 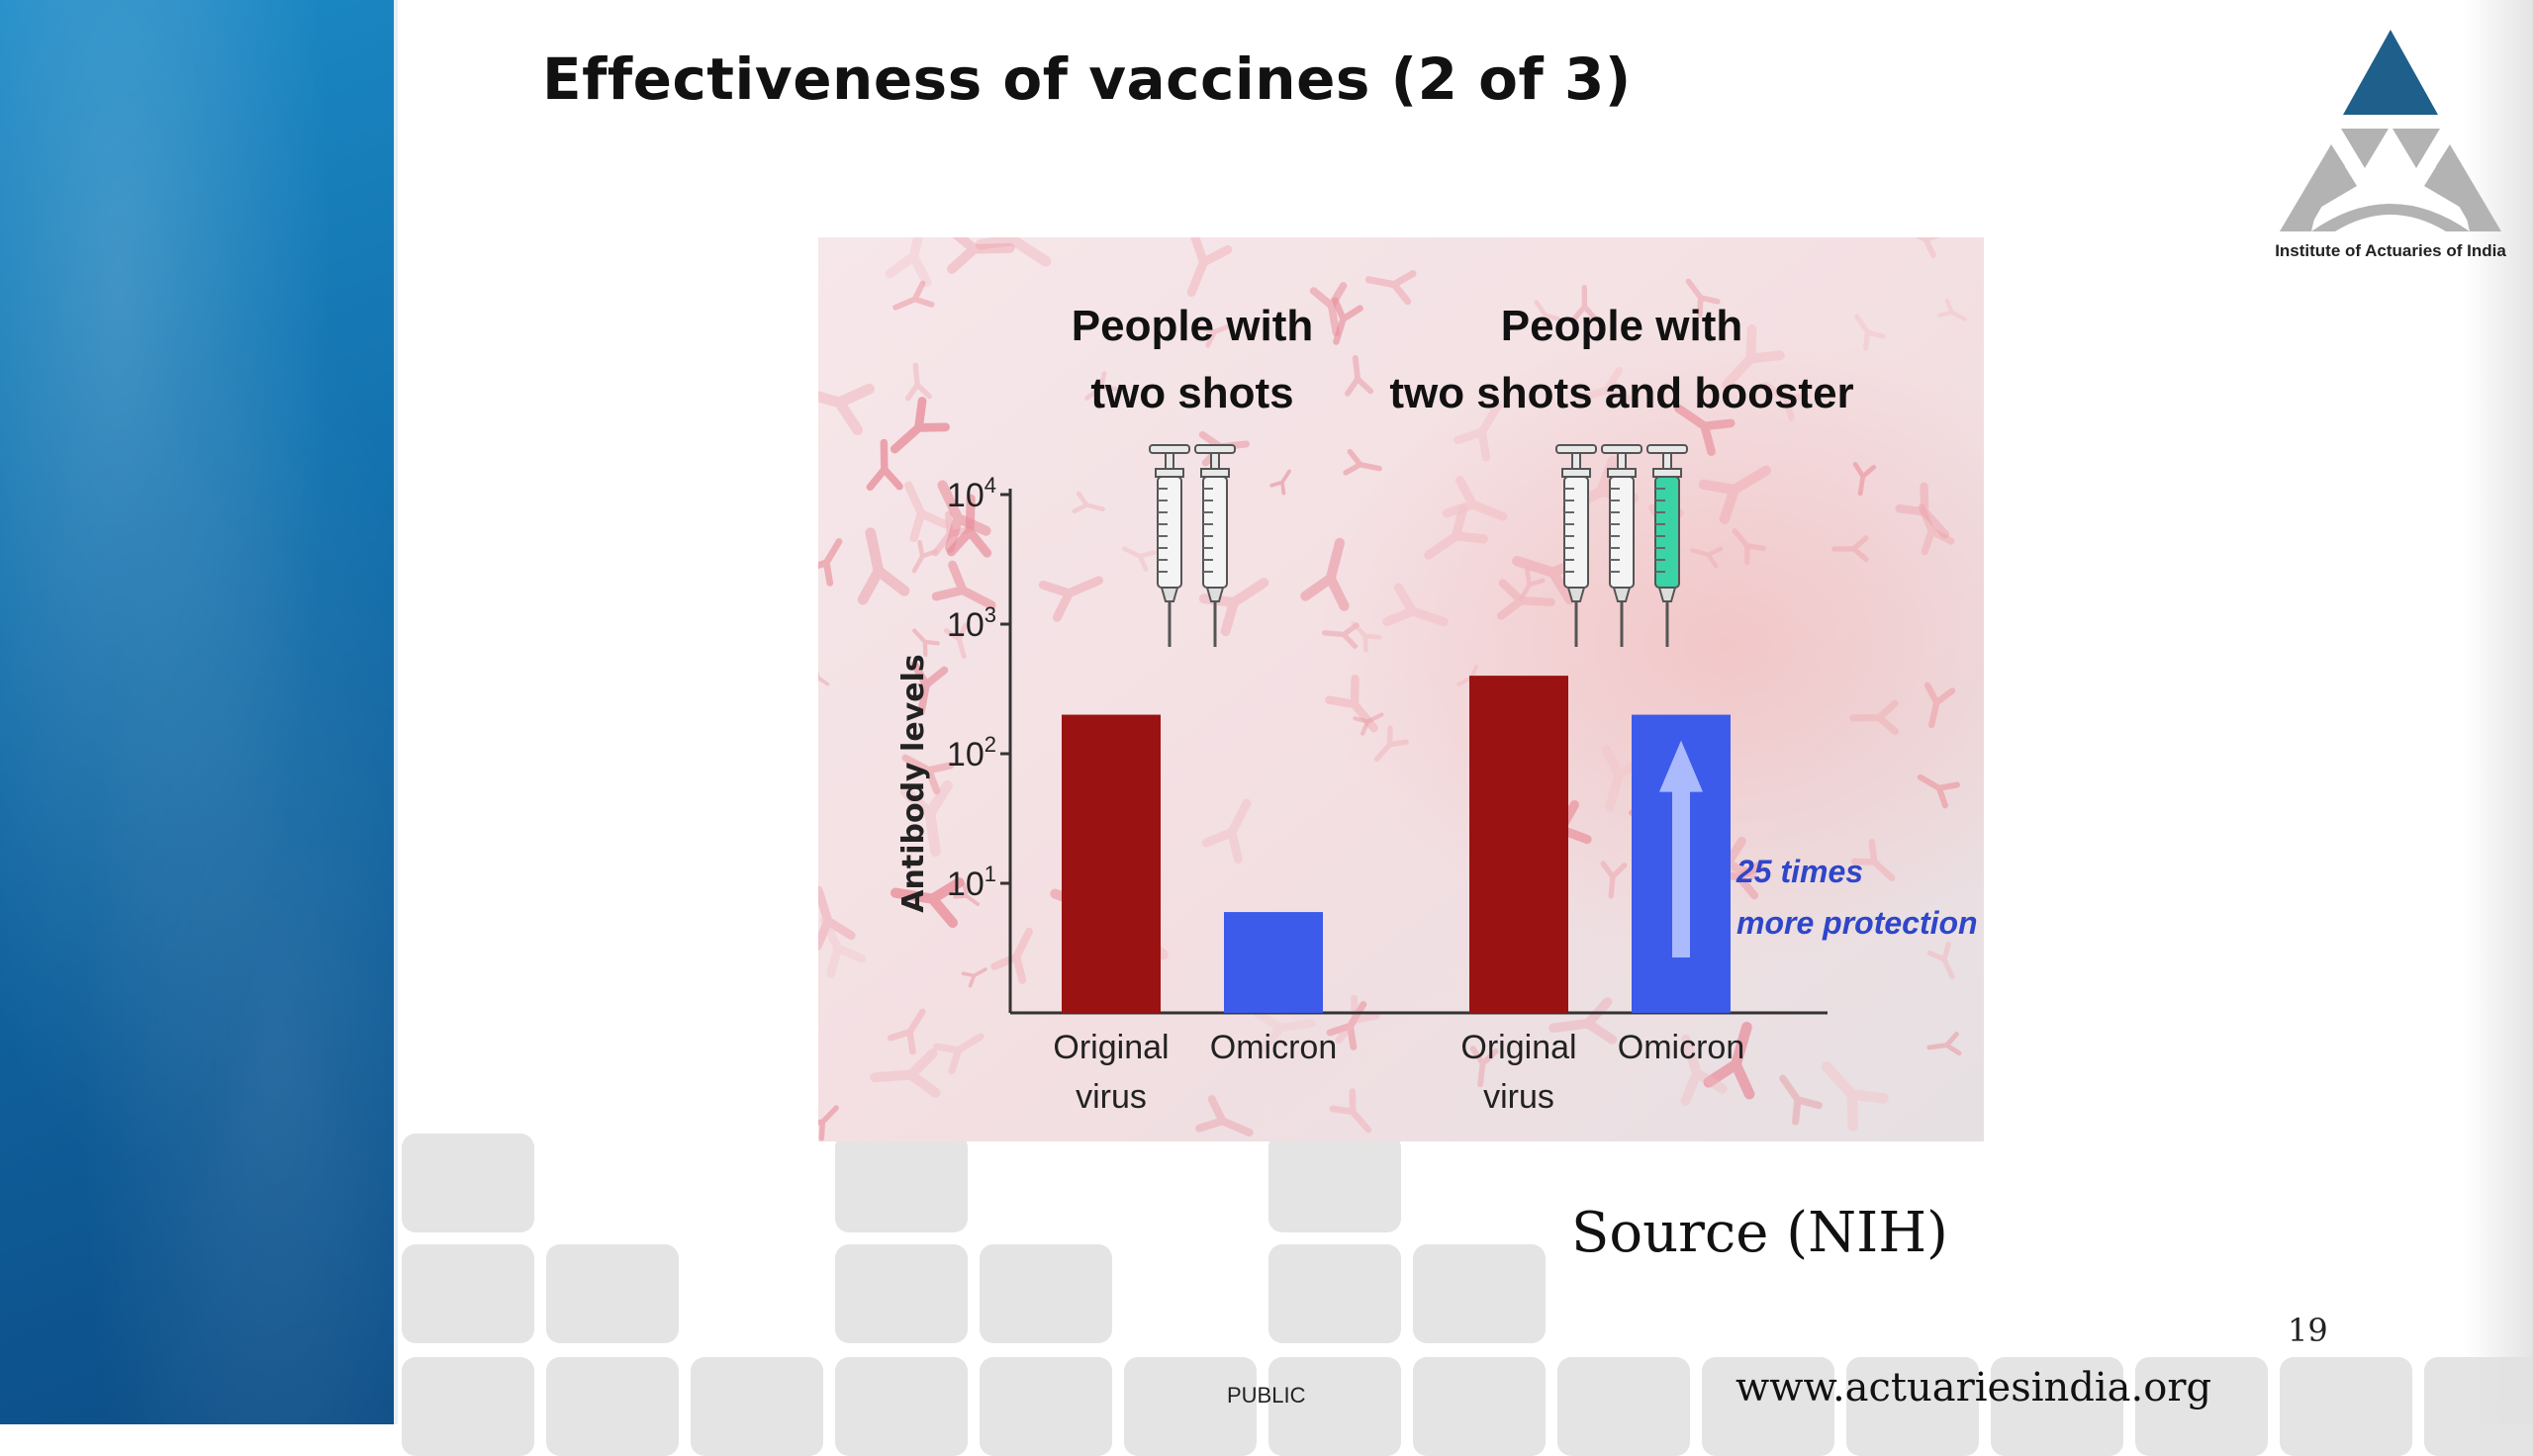 I want to click on left-band-edge, so click(x=396, y=712).